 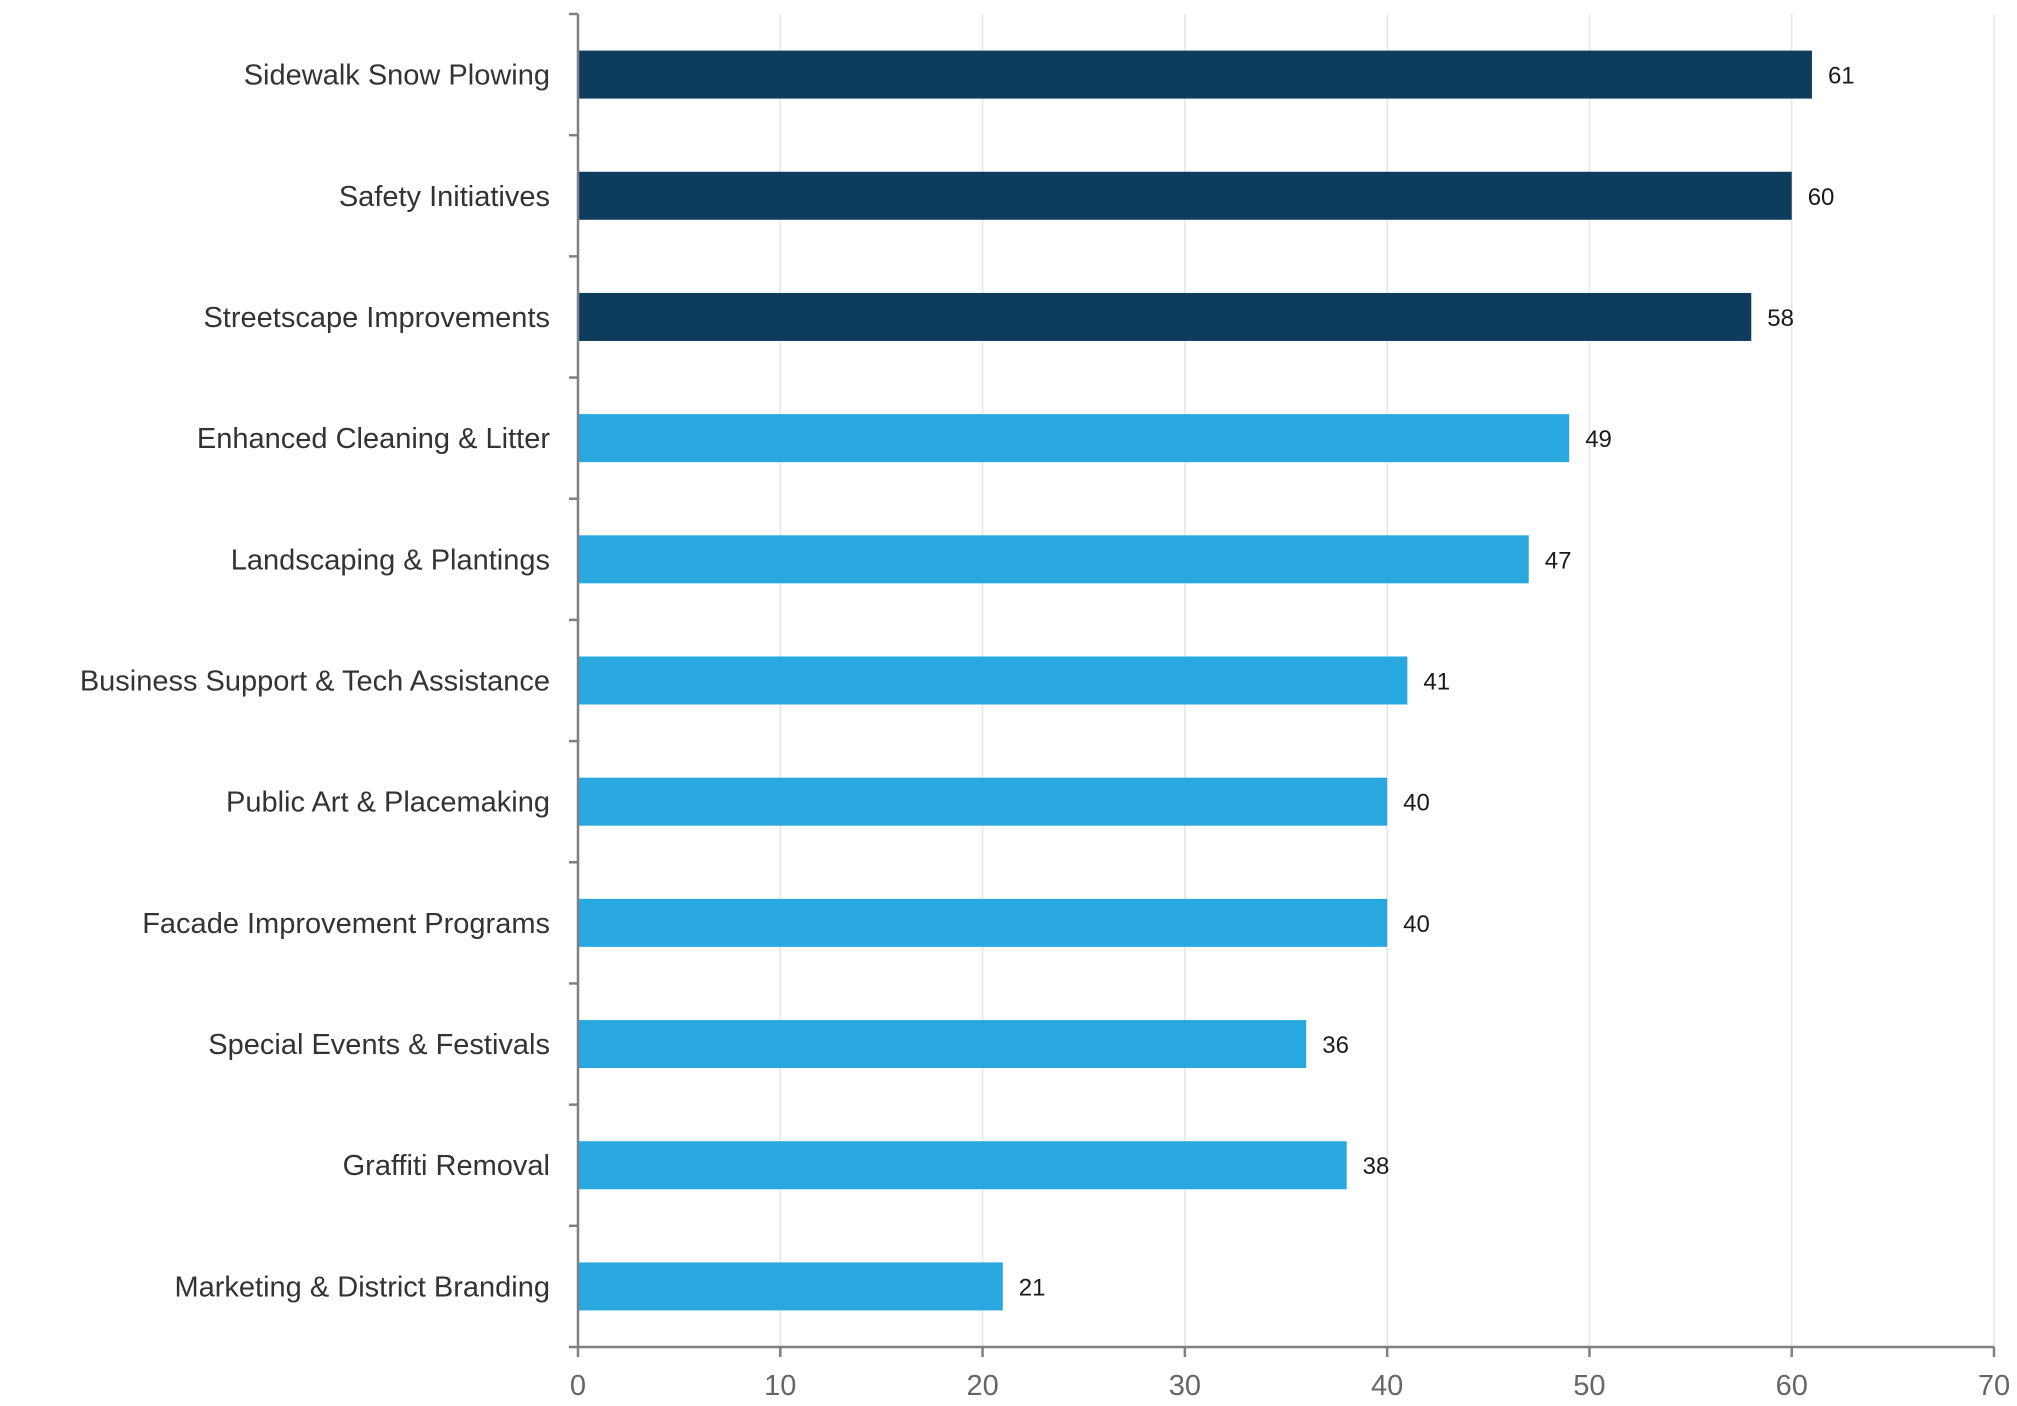 I want to click on category-label-6: Business Support & Tech Assistance, so click(x=315, y=682).